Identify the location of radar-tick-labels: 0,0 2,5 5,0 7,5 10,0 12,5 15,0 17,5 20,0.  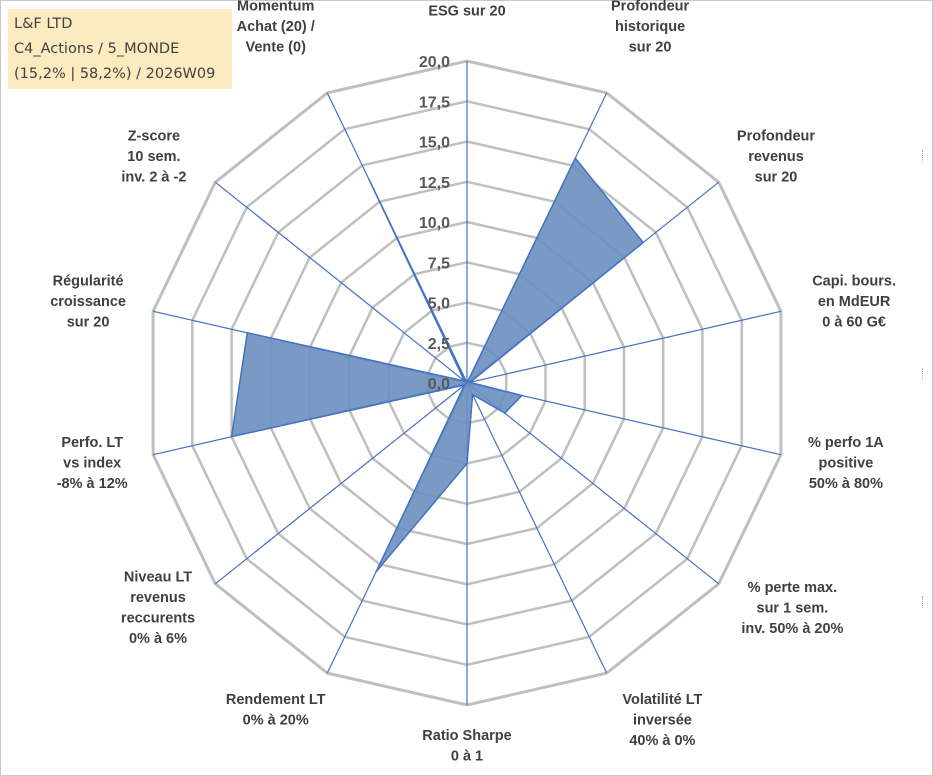
(434, 223).